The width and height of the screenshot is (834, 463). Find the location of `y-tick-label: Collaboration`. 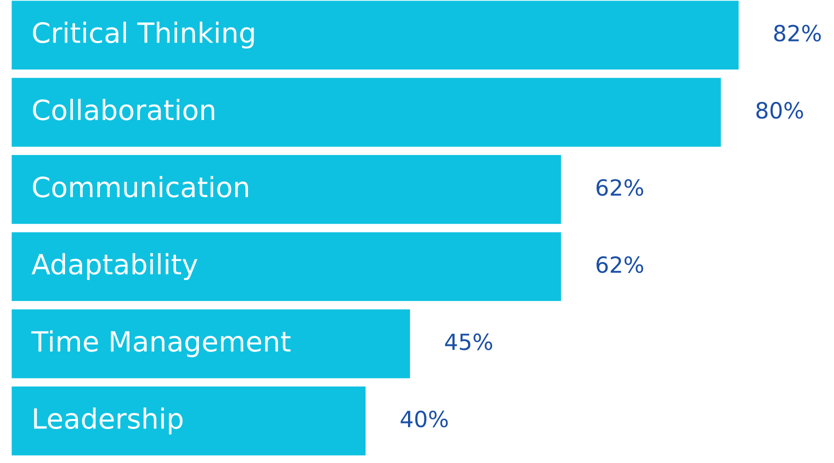

y-tick-label: Collaboration is located at coordinates (123, 109).